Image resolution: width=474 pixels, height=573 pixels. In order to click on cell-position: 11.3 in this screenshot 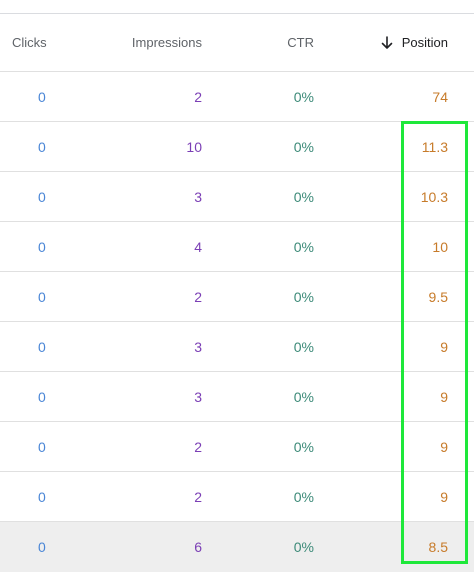, I will do `click(434, 147)`.